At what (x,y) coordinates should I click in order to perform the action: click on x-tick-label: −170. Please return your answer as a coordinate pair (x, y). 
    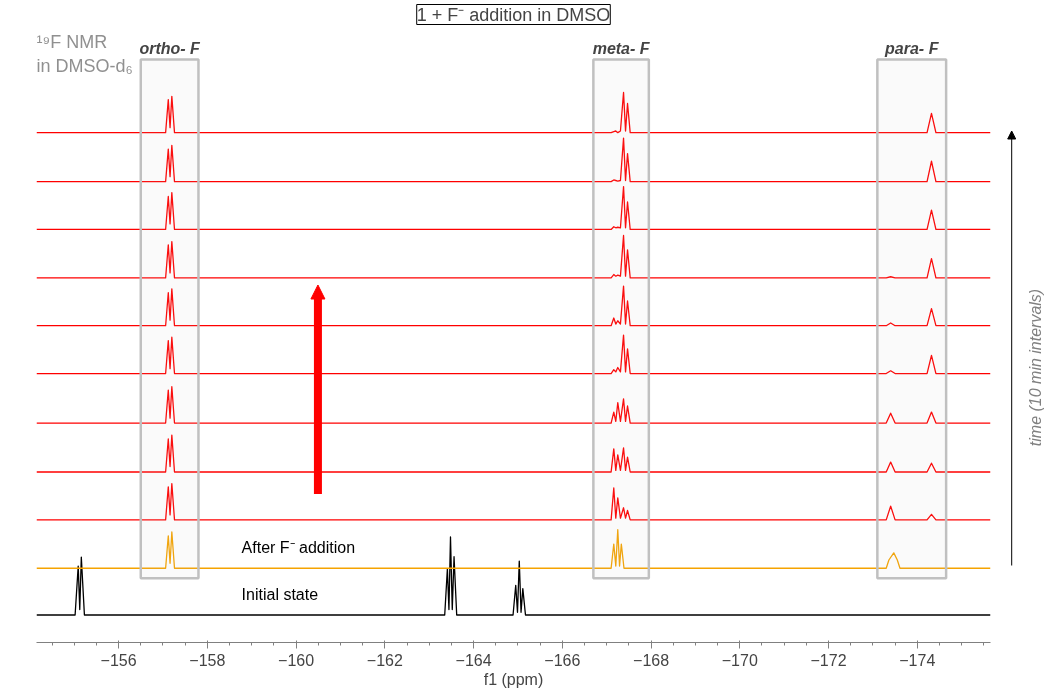
    Looking at the image, I should click on (739, 660).